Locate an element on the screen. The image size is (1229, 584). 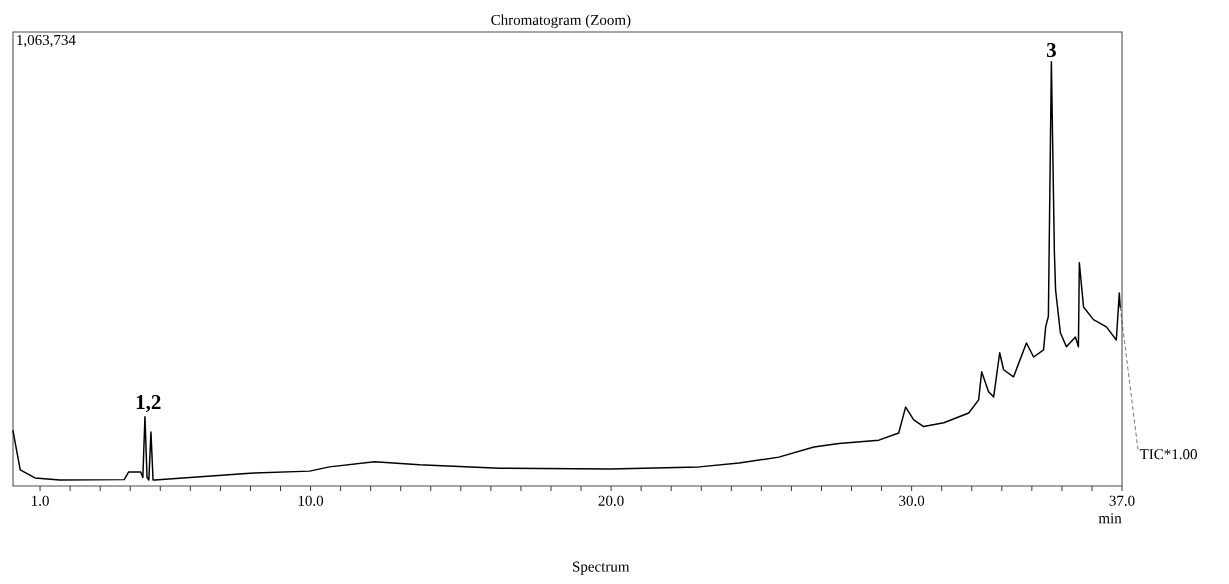
x-tick-label: 30.0 is located at coordinates (912, 500).